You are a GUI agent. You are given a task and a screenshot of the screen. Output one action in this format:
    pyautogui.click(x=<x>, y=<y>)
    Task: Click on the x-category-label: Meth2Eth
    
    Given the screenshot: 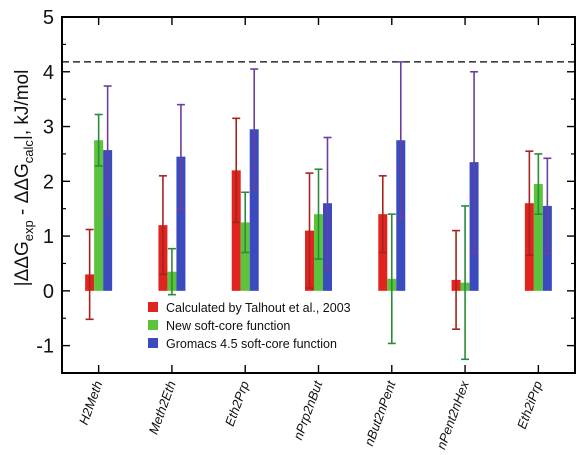 What is the action you would take?
    pyautogui.click(x=162, y=407)
    